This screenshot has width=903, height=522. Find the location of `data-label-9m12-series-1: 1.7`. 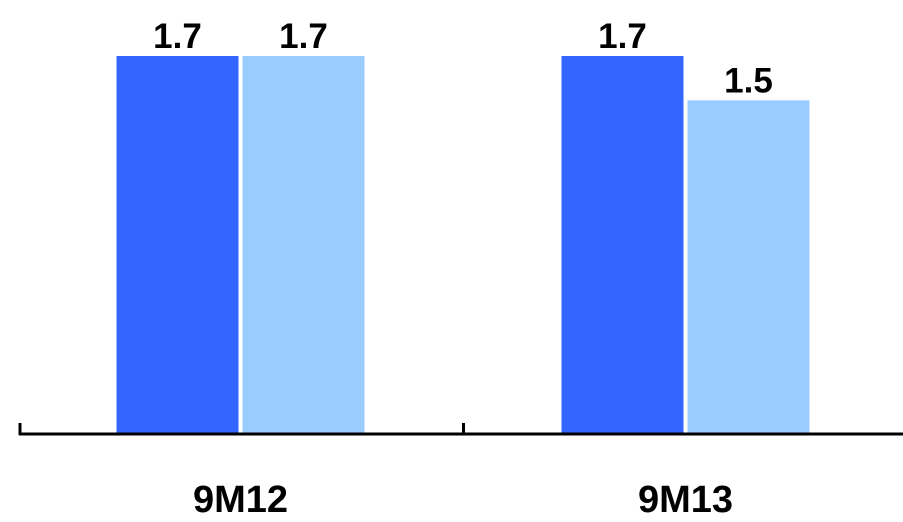

data-label-9m12-series-1: 1.7 is located at coordinates (177, 36).